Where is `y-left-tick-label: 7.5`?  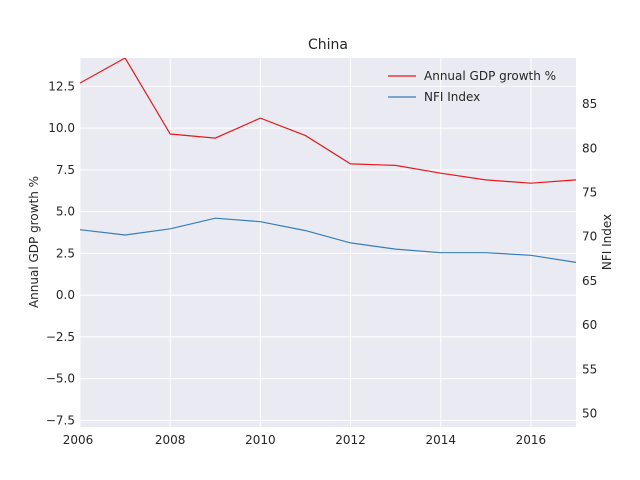 y-left-tick-label: 7.5 is located at coordinates (65, 170).